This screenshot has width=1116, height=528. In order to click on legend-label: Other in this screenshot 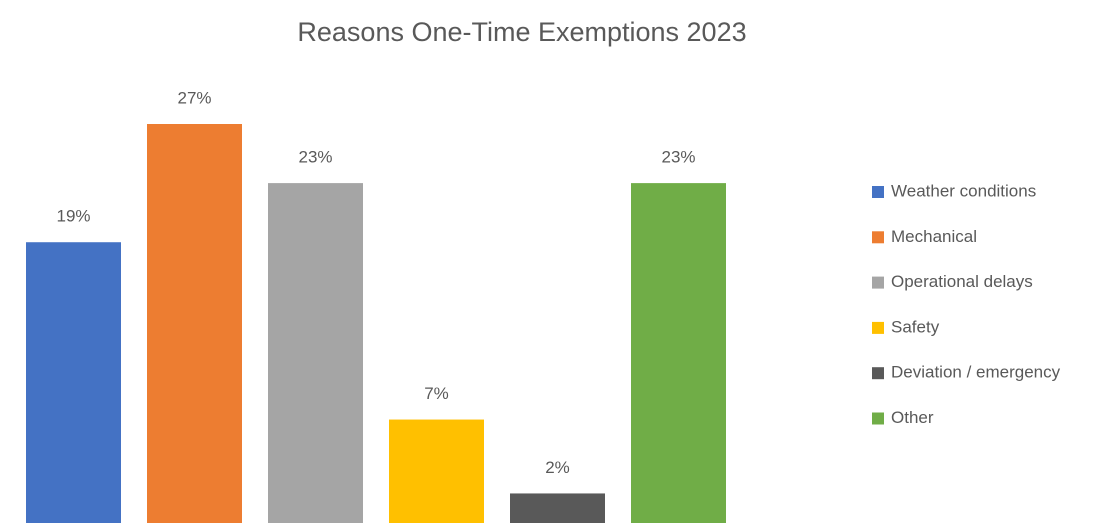, I will do `click(912, 417)`.